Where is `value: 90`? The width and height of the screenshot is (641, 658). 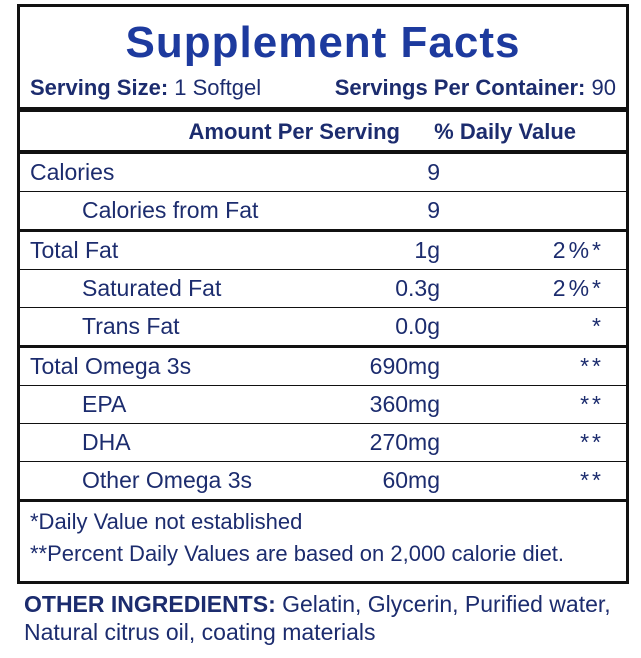 value: 90 is located at coordinates (603, 87).